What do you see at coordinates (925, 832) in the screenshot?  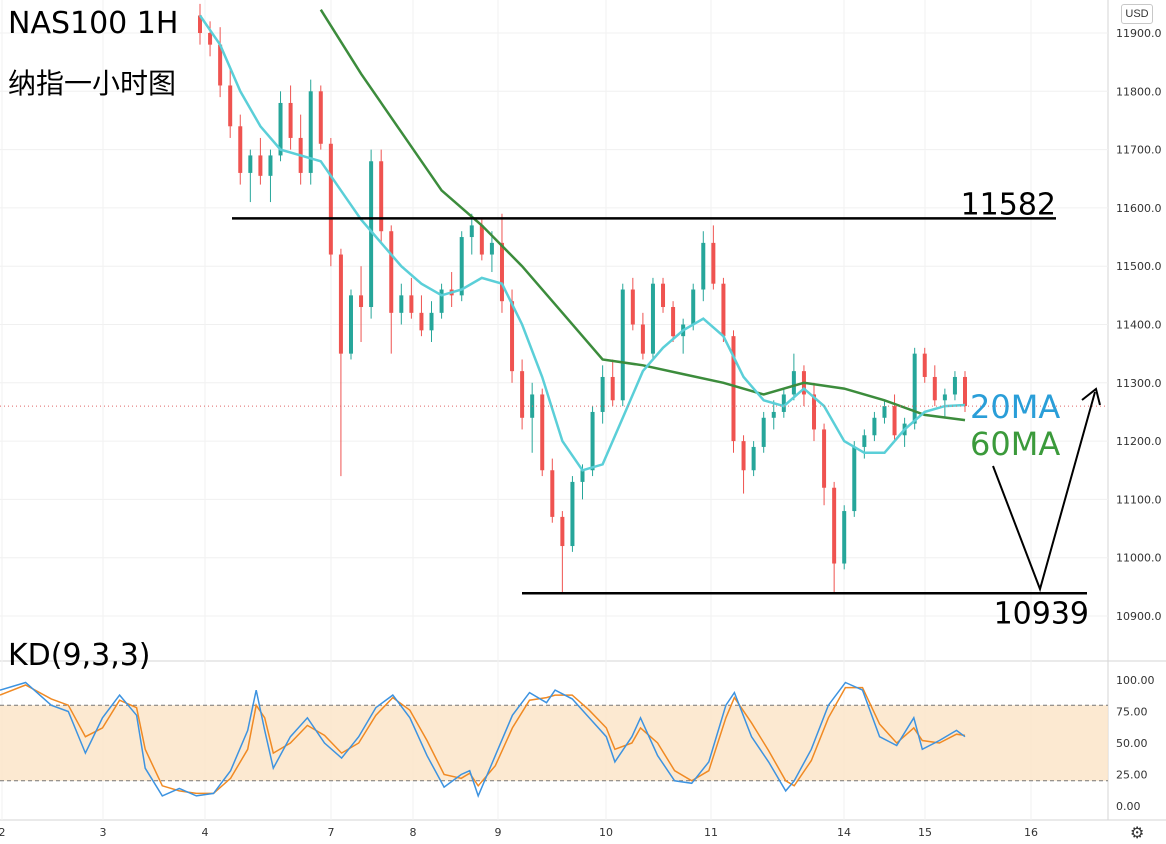 I see `time-axis-label: 15` at bounding box center [925, 832].